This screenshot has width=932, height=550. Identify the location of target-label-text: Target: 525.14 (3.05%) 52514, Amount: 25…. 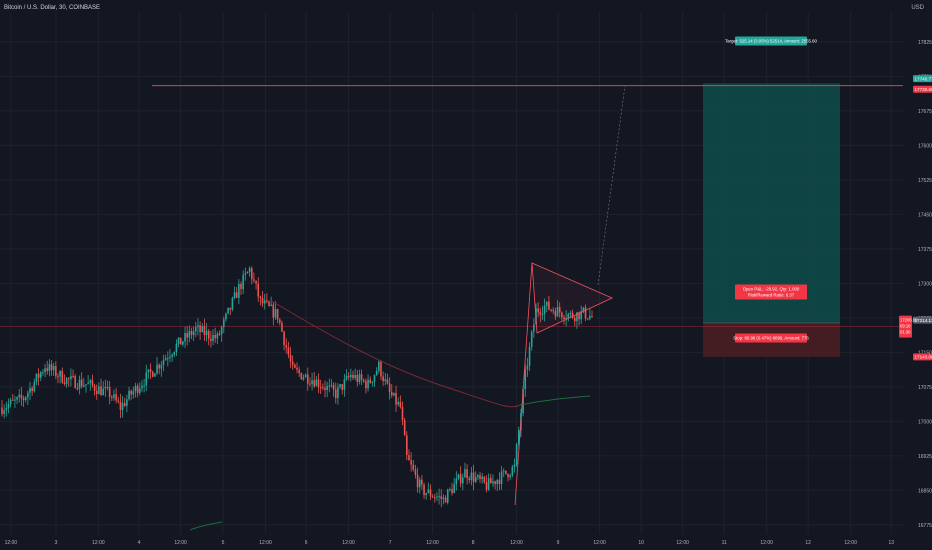
(771, 41).